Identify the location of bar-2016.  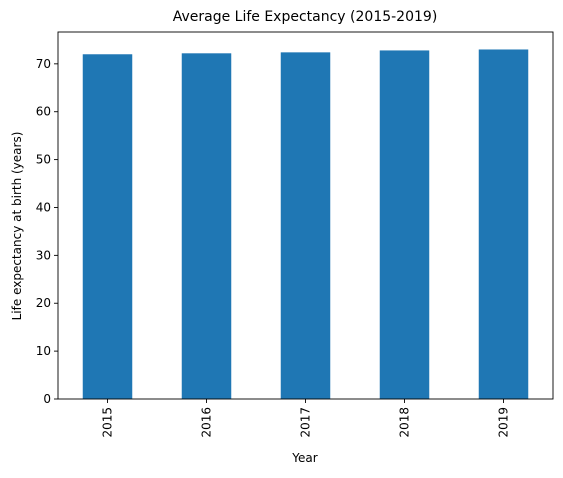
(206, 226).